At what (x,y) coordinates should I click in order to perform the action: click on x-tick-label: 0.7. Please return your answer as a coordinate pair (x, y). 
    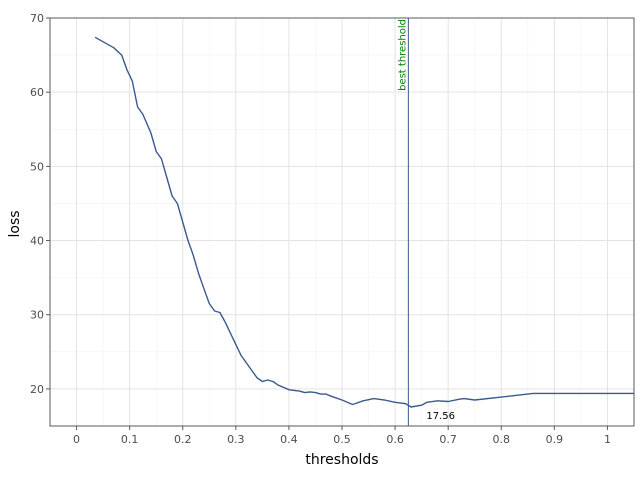
    Looking at the image, I should click on (448, 439).